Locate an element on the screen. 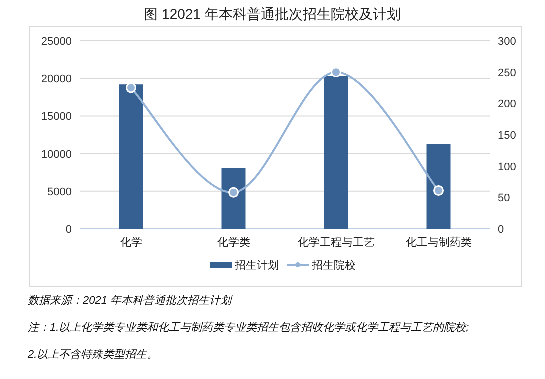  y2-tick-label: 150 is located at coordinates (507, 136).